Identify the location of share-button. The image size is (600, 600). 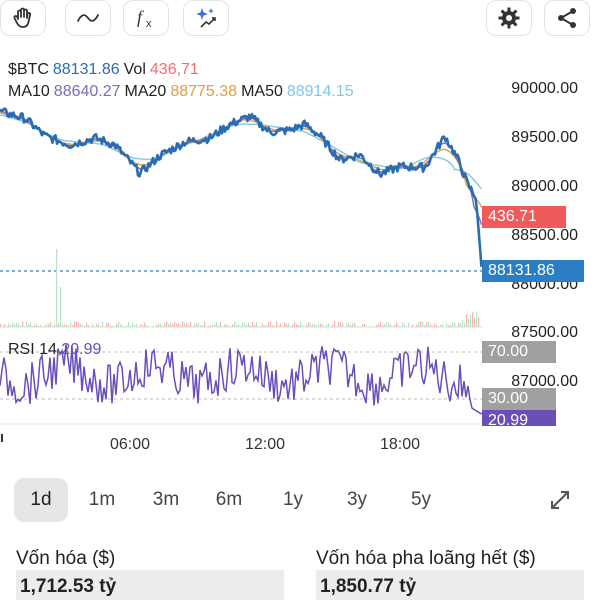
(567, 18).